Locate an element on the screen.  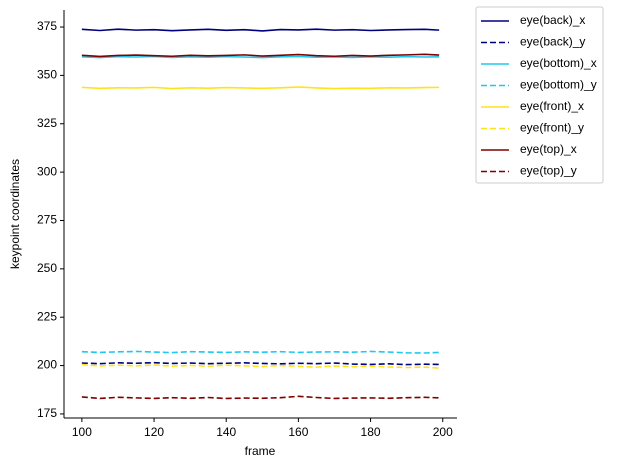
legend-label: eye(top)_x is located at coordinates (548, 149).